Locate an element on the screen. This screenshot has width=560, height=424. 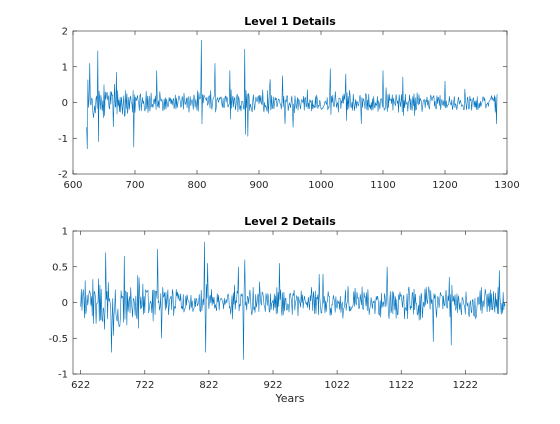
level-2-x-tick-label: 922 is located at coordinates (272, 385).